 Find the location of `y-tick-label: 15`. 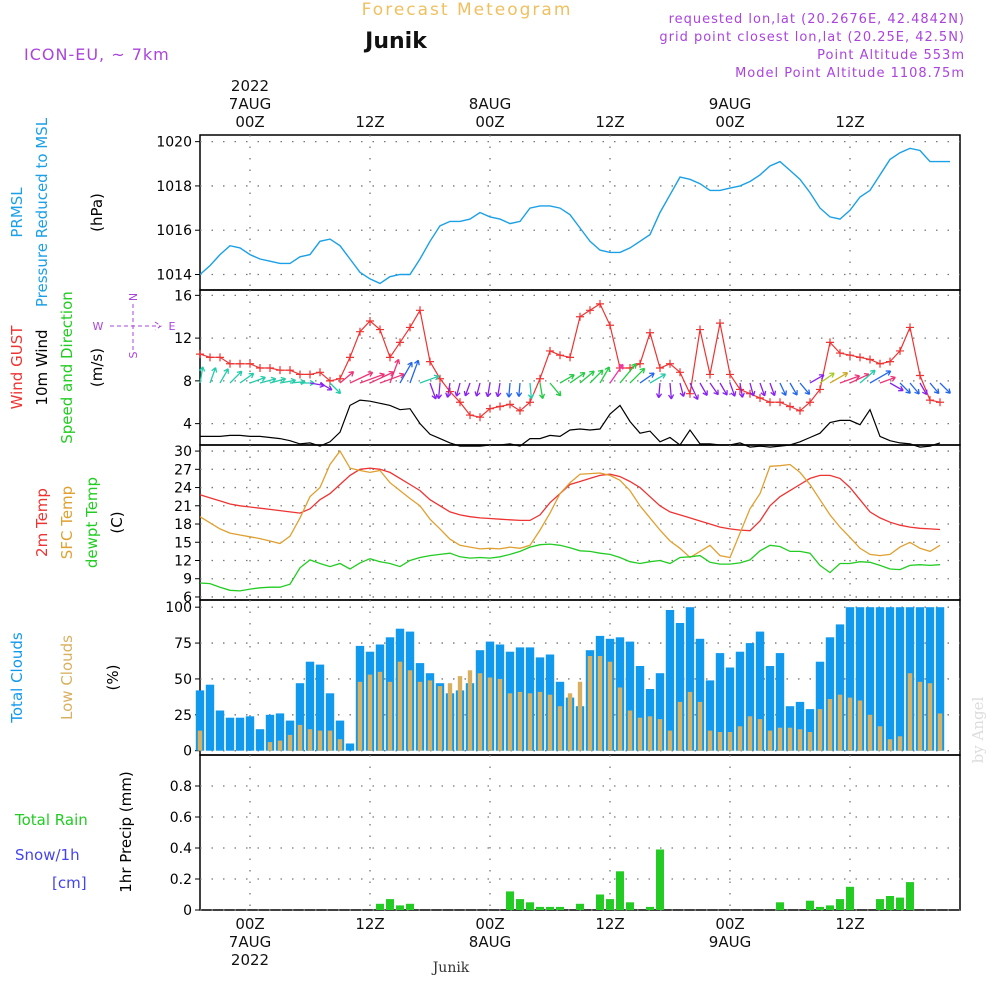

y-tick-label: 15 is located at coordinates (183, 543).